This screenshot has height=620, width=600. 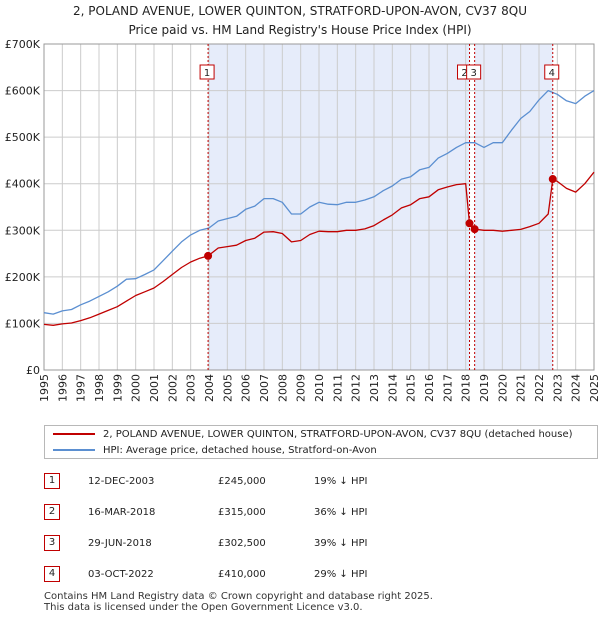 I want to click on x-tick-label: 2024, so click(x=576, y=388).